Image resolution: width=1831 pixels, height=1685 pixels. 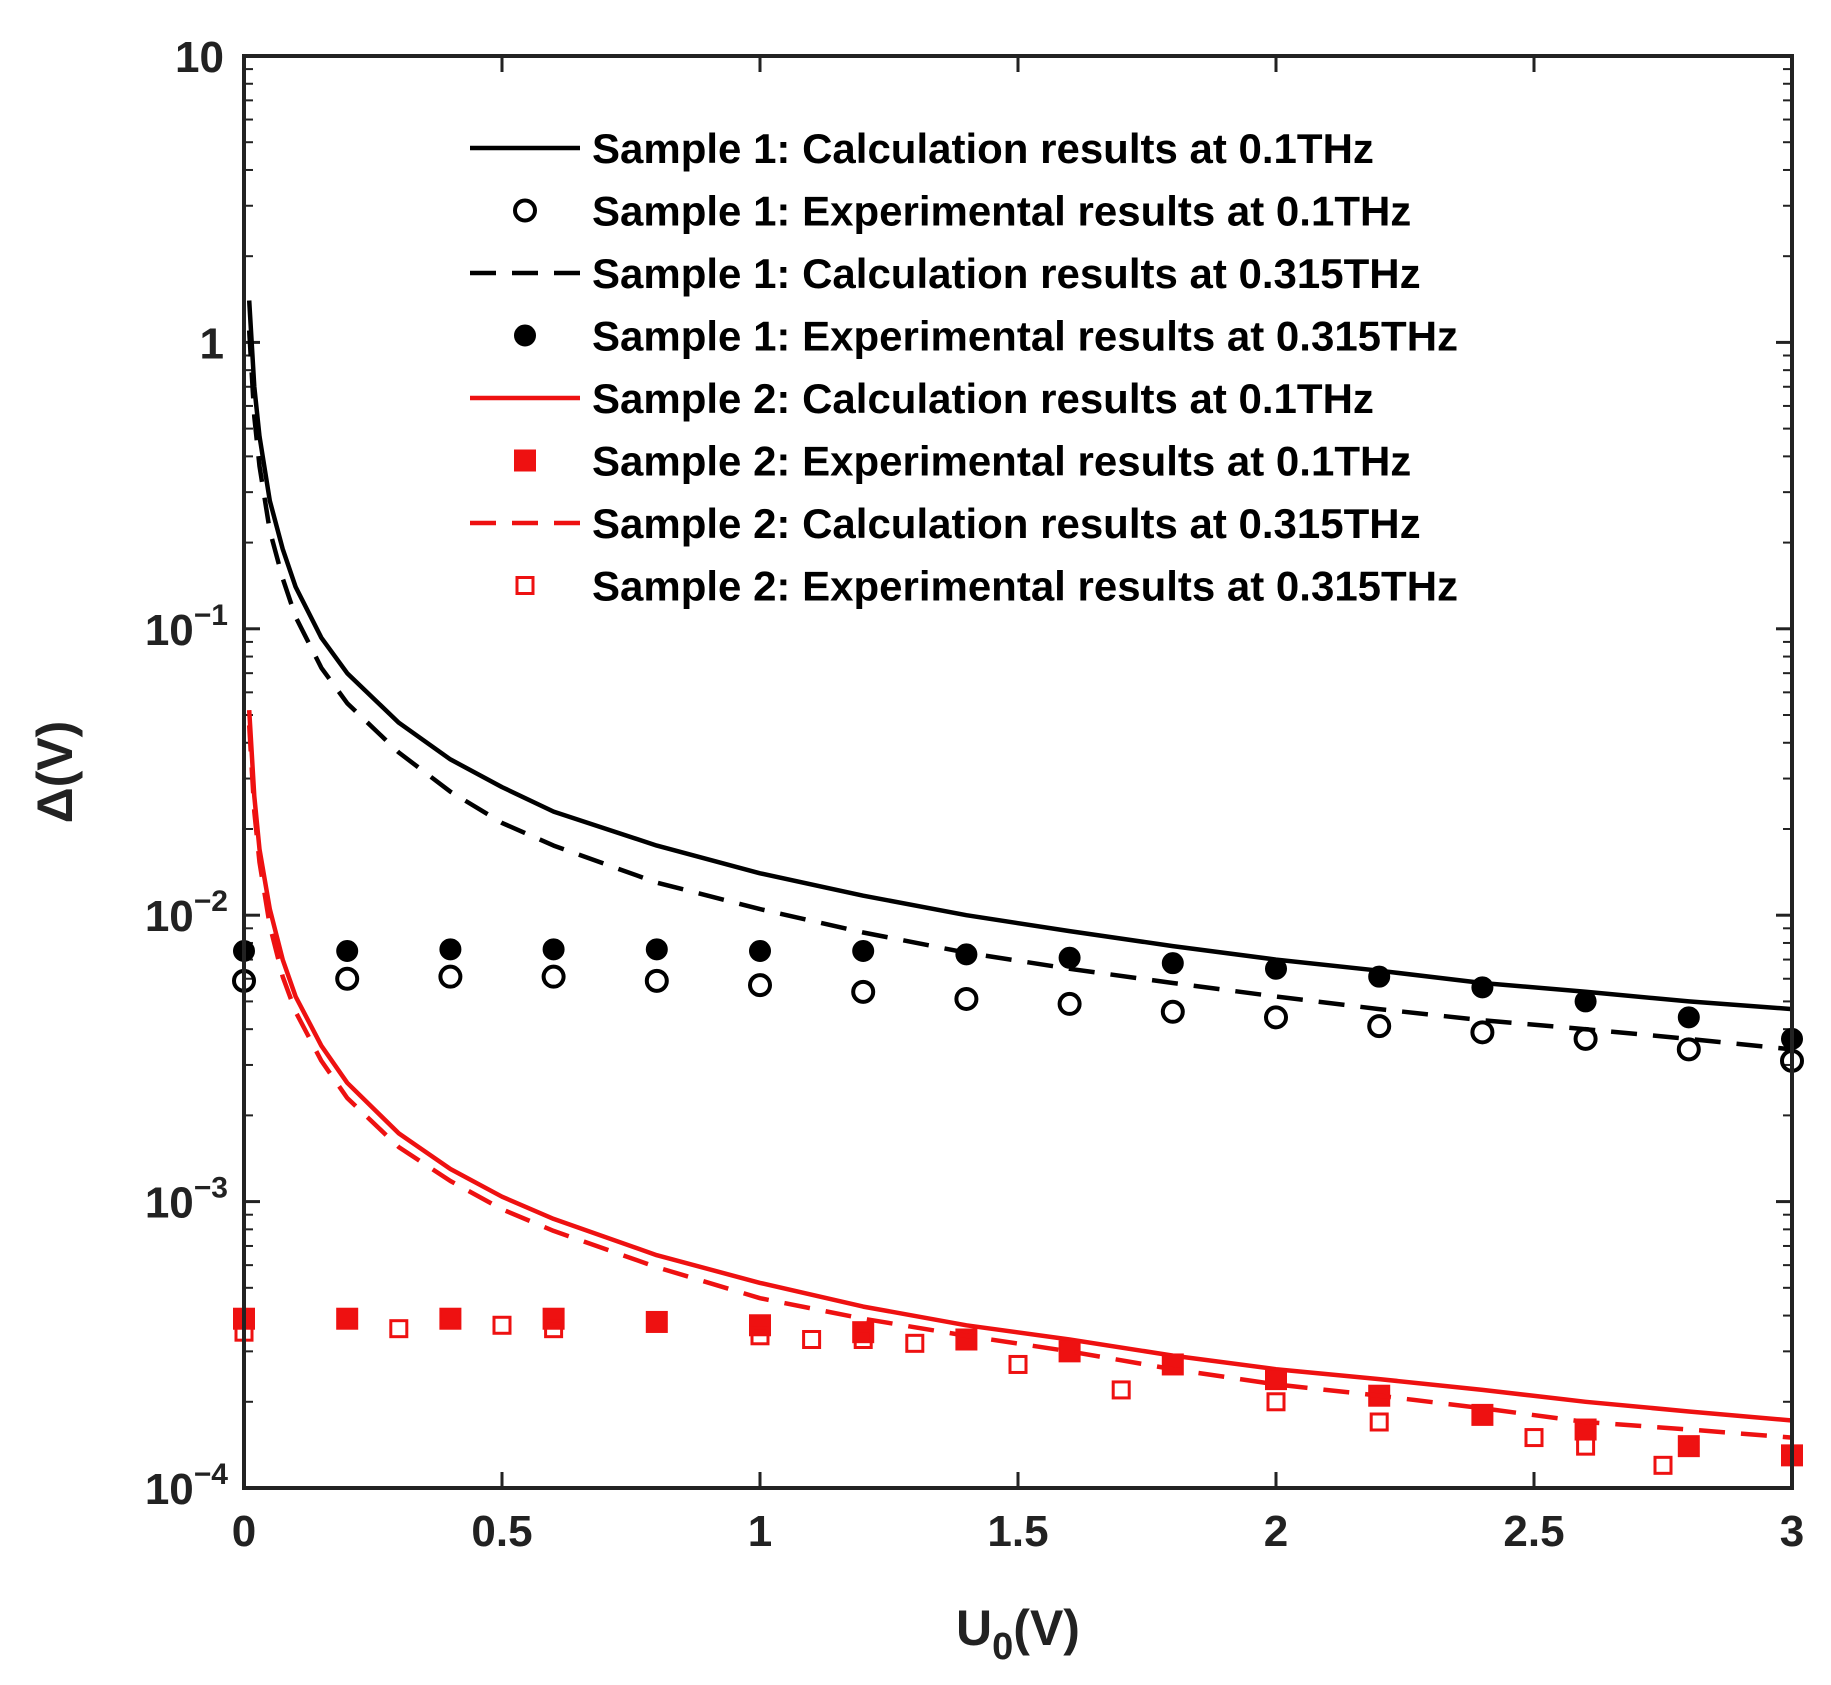 I want to click on y-tick-label-exponent: −3, so click(x=211, y=1188).